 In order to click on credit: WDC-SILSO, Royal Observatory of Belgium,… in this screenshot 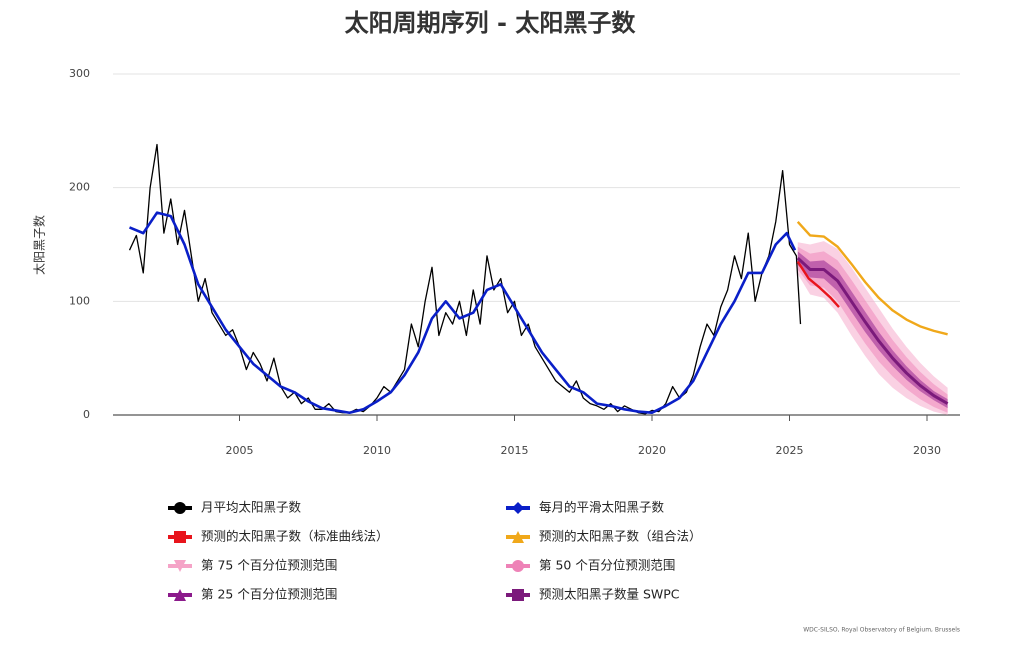, I will do `click(881, 630)`.